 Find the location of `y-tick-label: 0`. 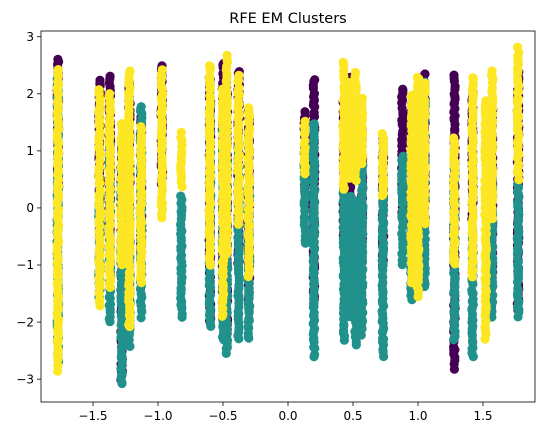

y-tick-label: 0 is located at coordinates (30, 208).